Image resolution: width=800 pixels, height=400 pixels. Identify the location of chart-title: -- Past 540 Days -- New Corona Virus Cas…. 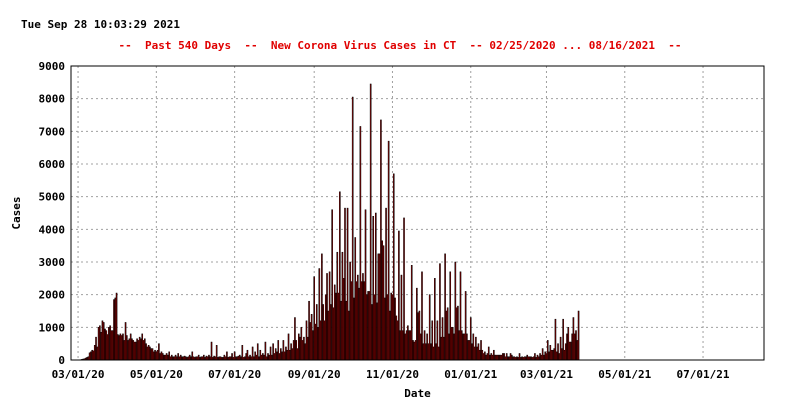
(400, 45).